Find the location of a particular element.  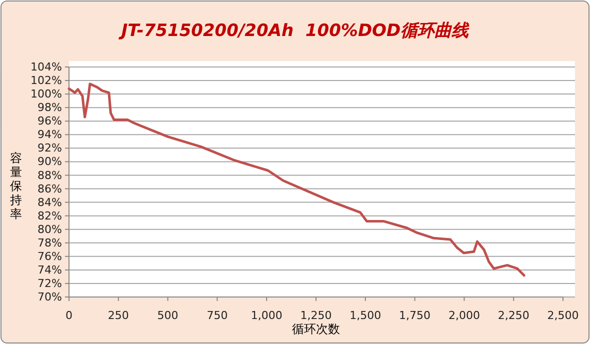

x-tick-label: 2,250 is located at coordinates (514, 315).